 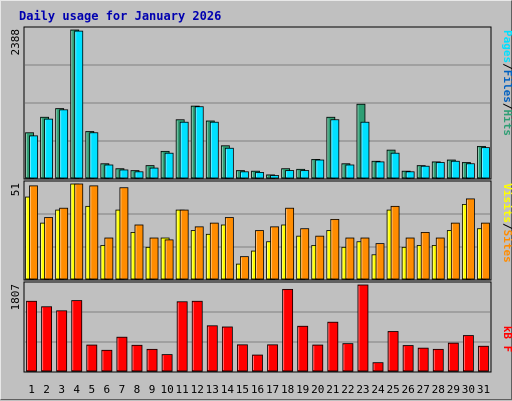 I want to click on x-tick-label-day-27: 27, so click(x=423, y=389).